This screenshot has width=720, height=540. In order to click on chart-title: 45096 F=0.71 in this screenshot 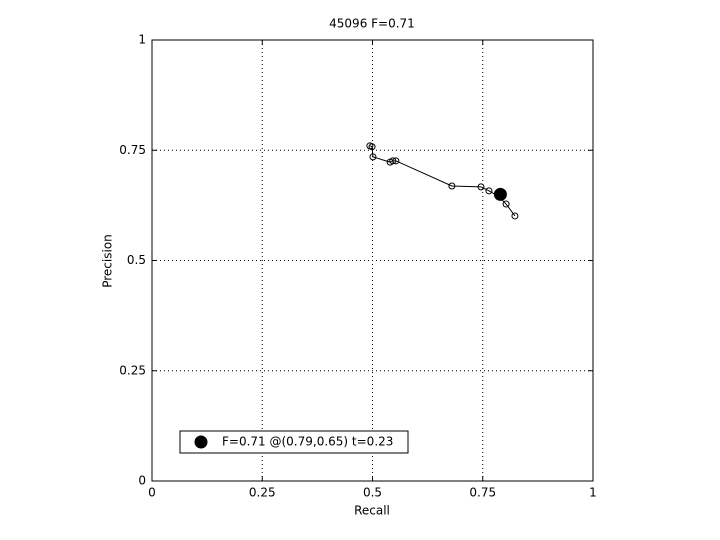, I will do `click(372, 24)`.